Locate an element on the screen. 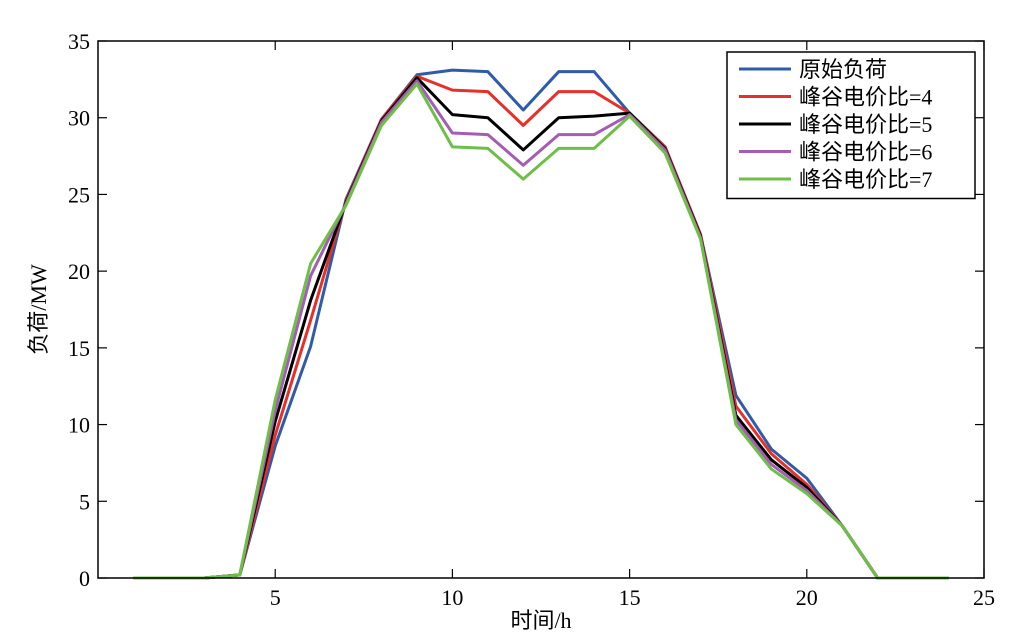 This screenshot has width=1024, height=640. y-tick-label: 5 is located at coordinates (84, 501).